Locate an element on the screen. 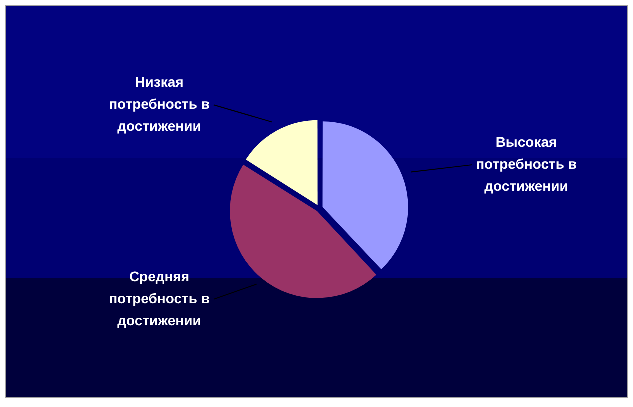 The width and height of the screenshot is (633, 407). slice-label: Низкая потребность в достижении is located at coordinates (159, 104).